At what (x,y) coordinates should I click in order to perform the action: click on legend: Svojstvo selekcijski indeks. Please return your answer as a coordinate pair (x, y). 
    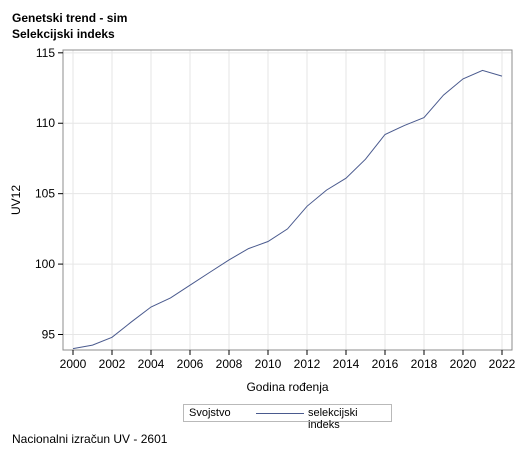
    Looking at the image, I should click on (287, 417).